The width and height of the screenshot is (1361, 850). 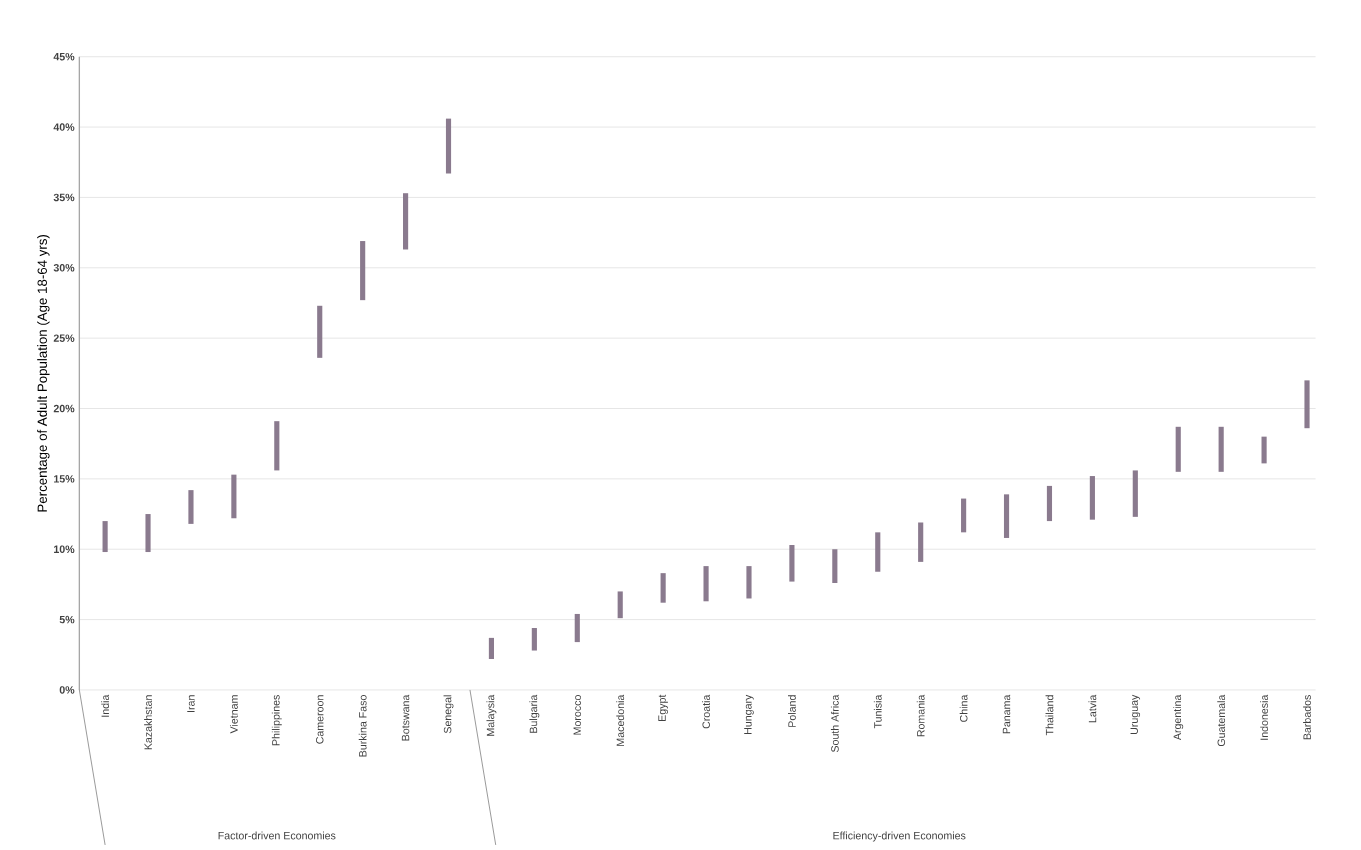 I want to click on y-tick-label: 15%, so click(x=64, y=479).